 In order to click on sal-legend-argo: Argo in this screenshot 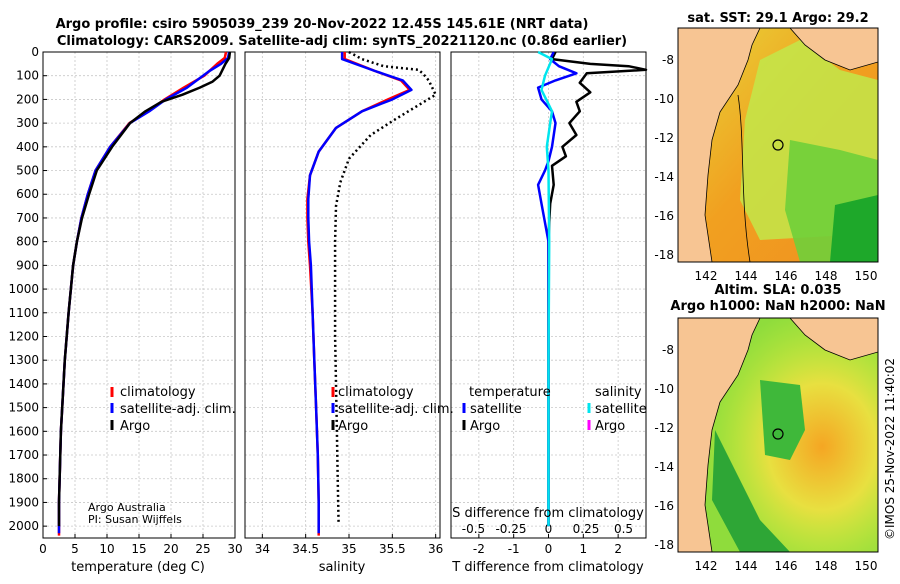, I will do `click(353, 426)`.